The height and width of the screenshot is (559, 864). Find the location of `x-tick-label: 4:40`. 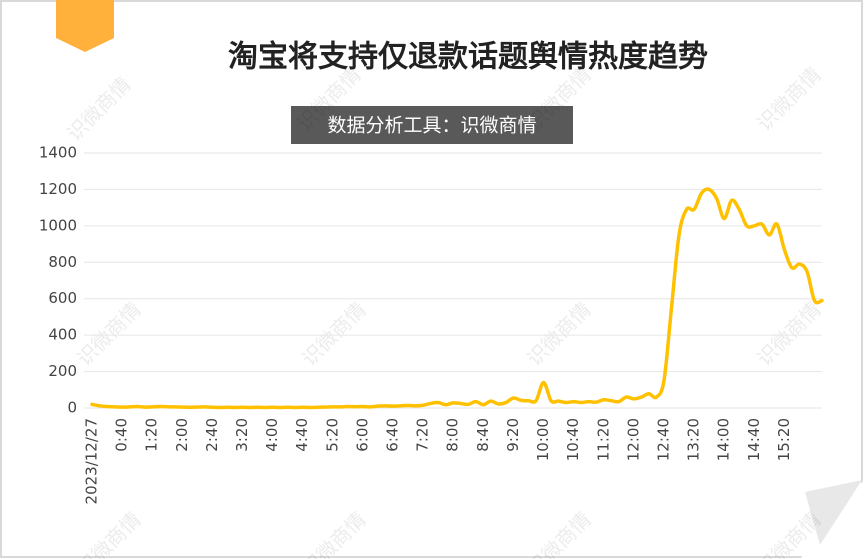

x-tick-label: 4:40 is located at coordinates (302, 435).